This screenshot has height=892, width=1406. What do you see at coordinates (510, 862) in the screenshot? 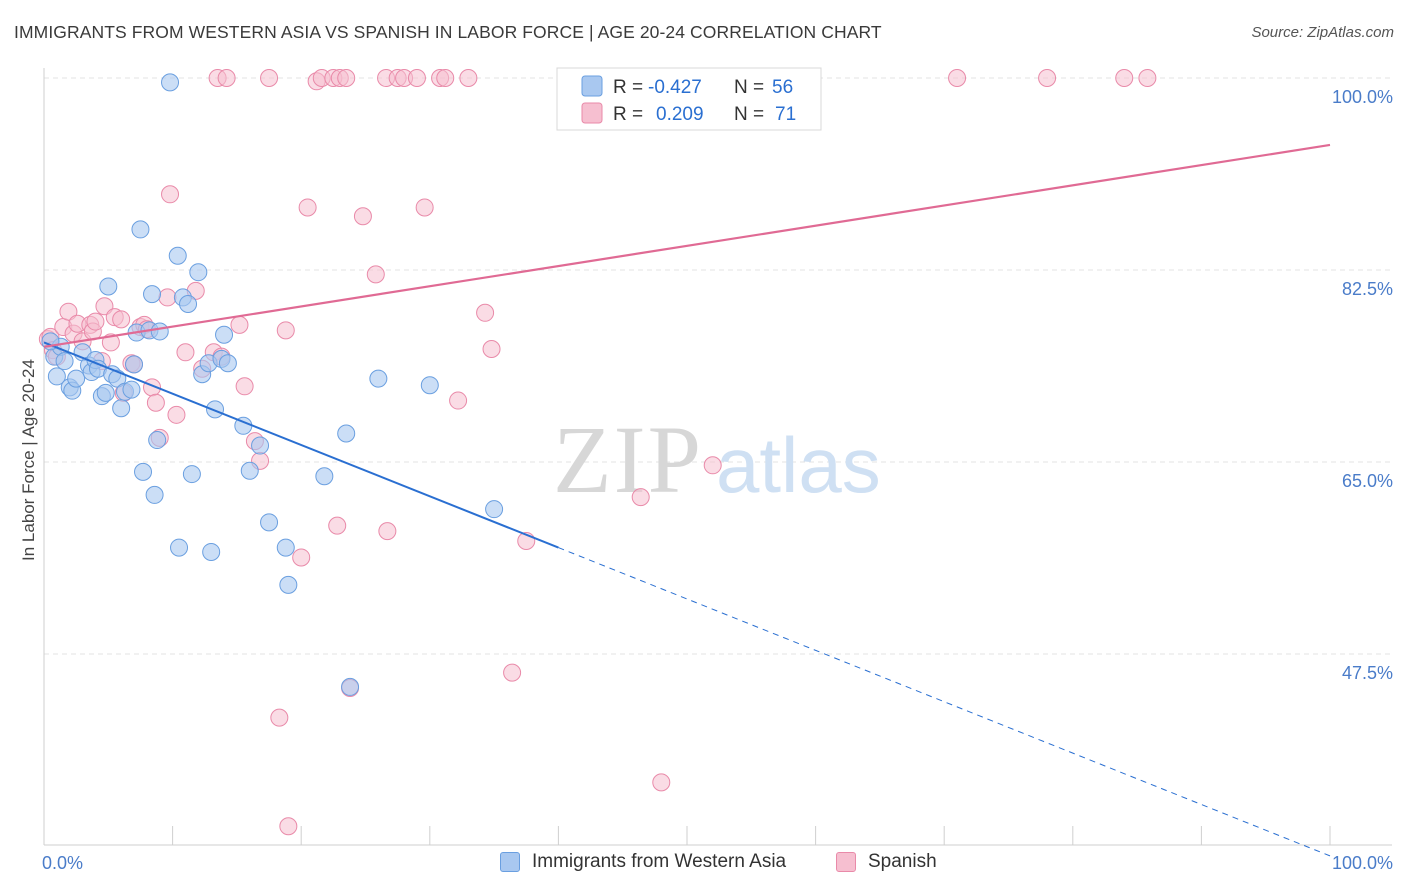
I see `legend-swatch-western-asia` at bounding box center [510, 862].